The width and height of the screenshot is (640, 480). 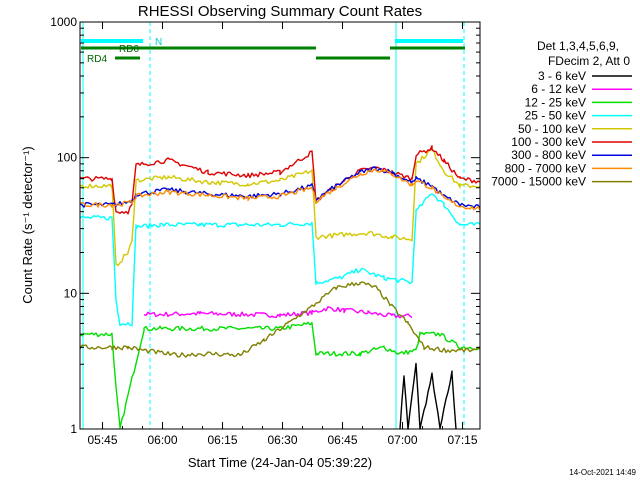 I want to click on legend-label-3: 25 - 50 keV, so click(x=555, y=116).